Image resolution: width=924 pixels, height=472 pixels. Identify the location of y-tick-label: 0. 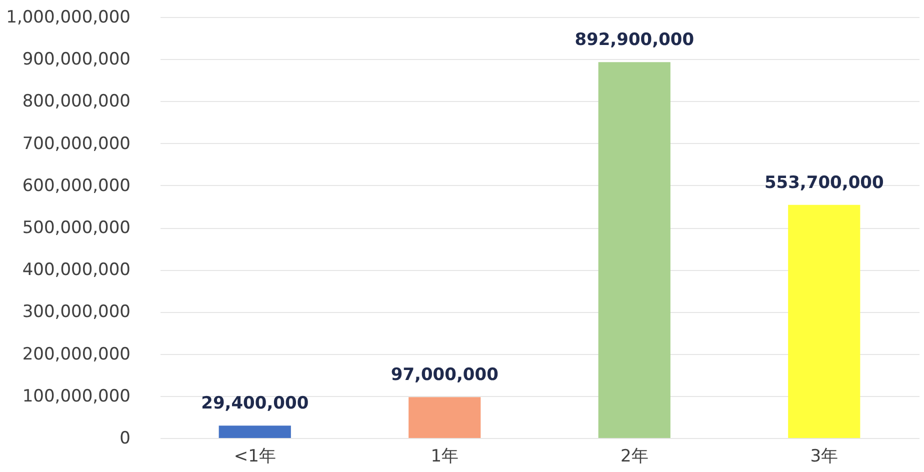
(125, 438).